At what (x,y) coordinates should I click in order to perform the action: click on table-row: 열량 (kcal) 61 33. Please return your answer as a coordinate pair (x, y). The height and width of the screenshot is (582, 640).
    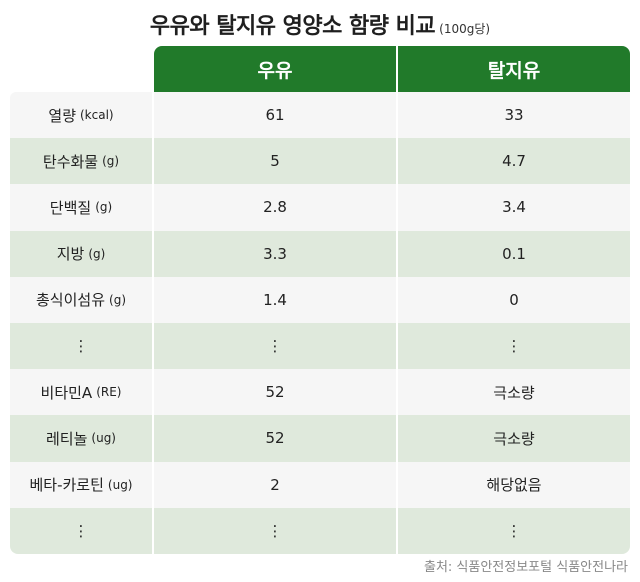
    Looking at the image, I should click on (320, 115).